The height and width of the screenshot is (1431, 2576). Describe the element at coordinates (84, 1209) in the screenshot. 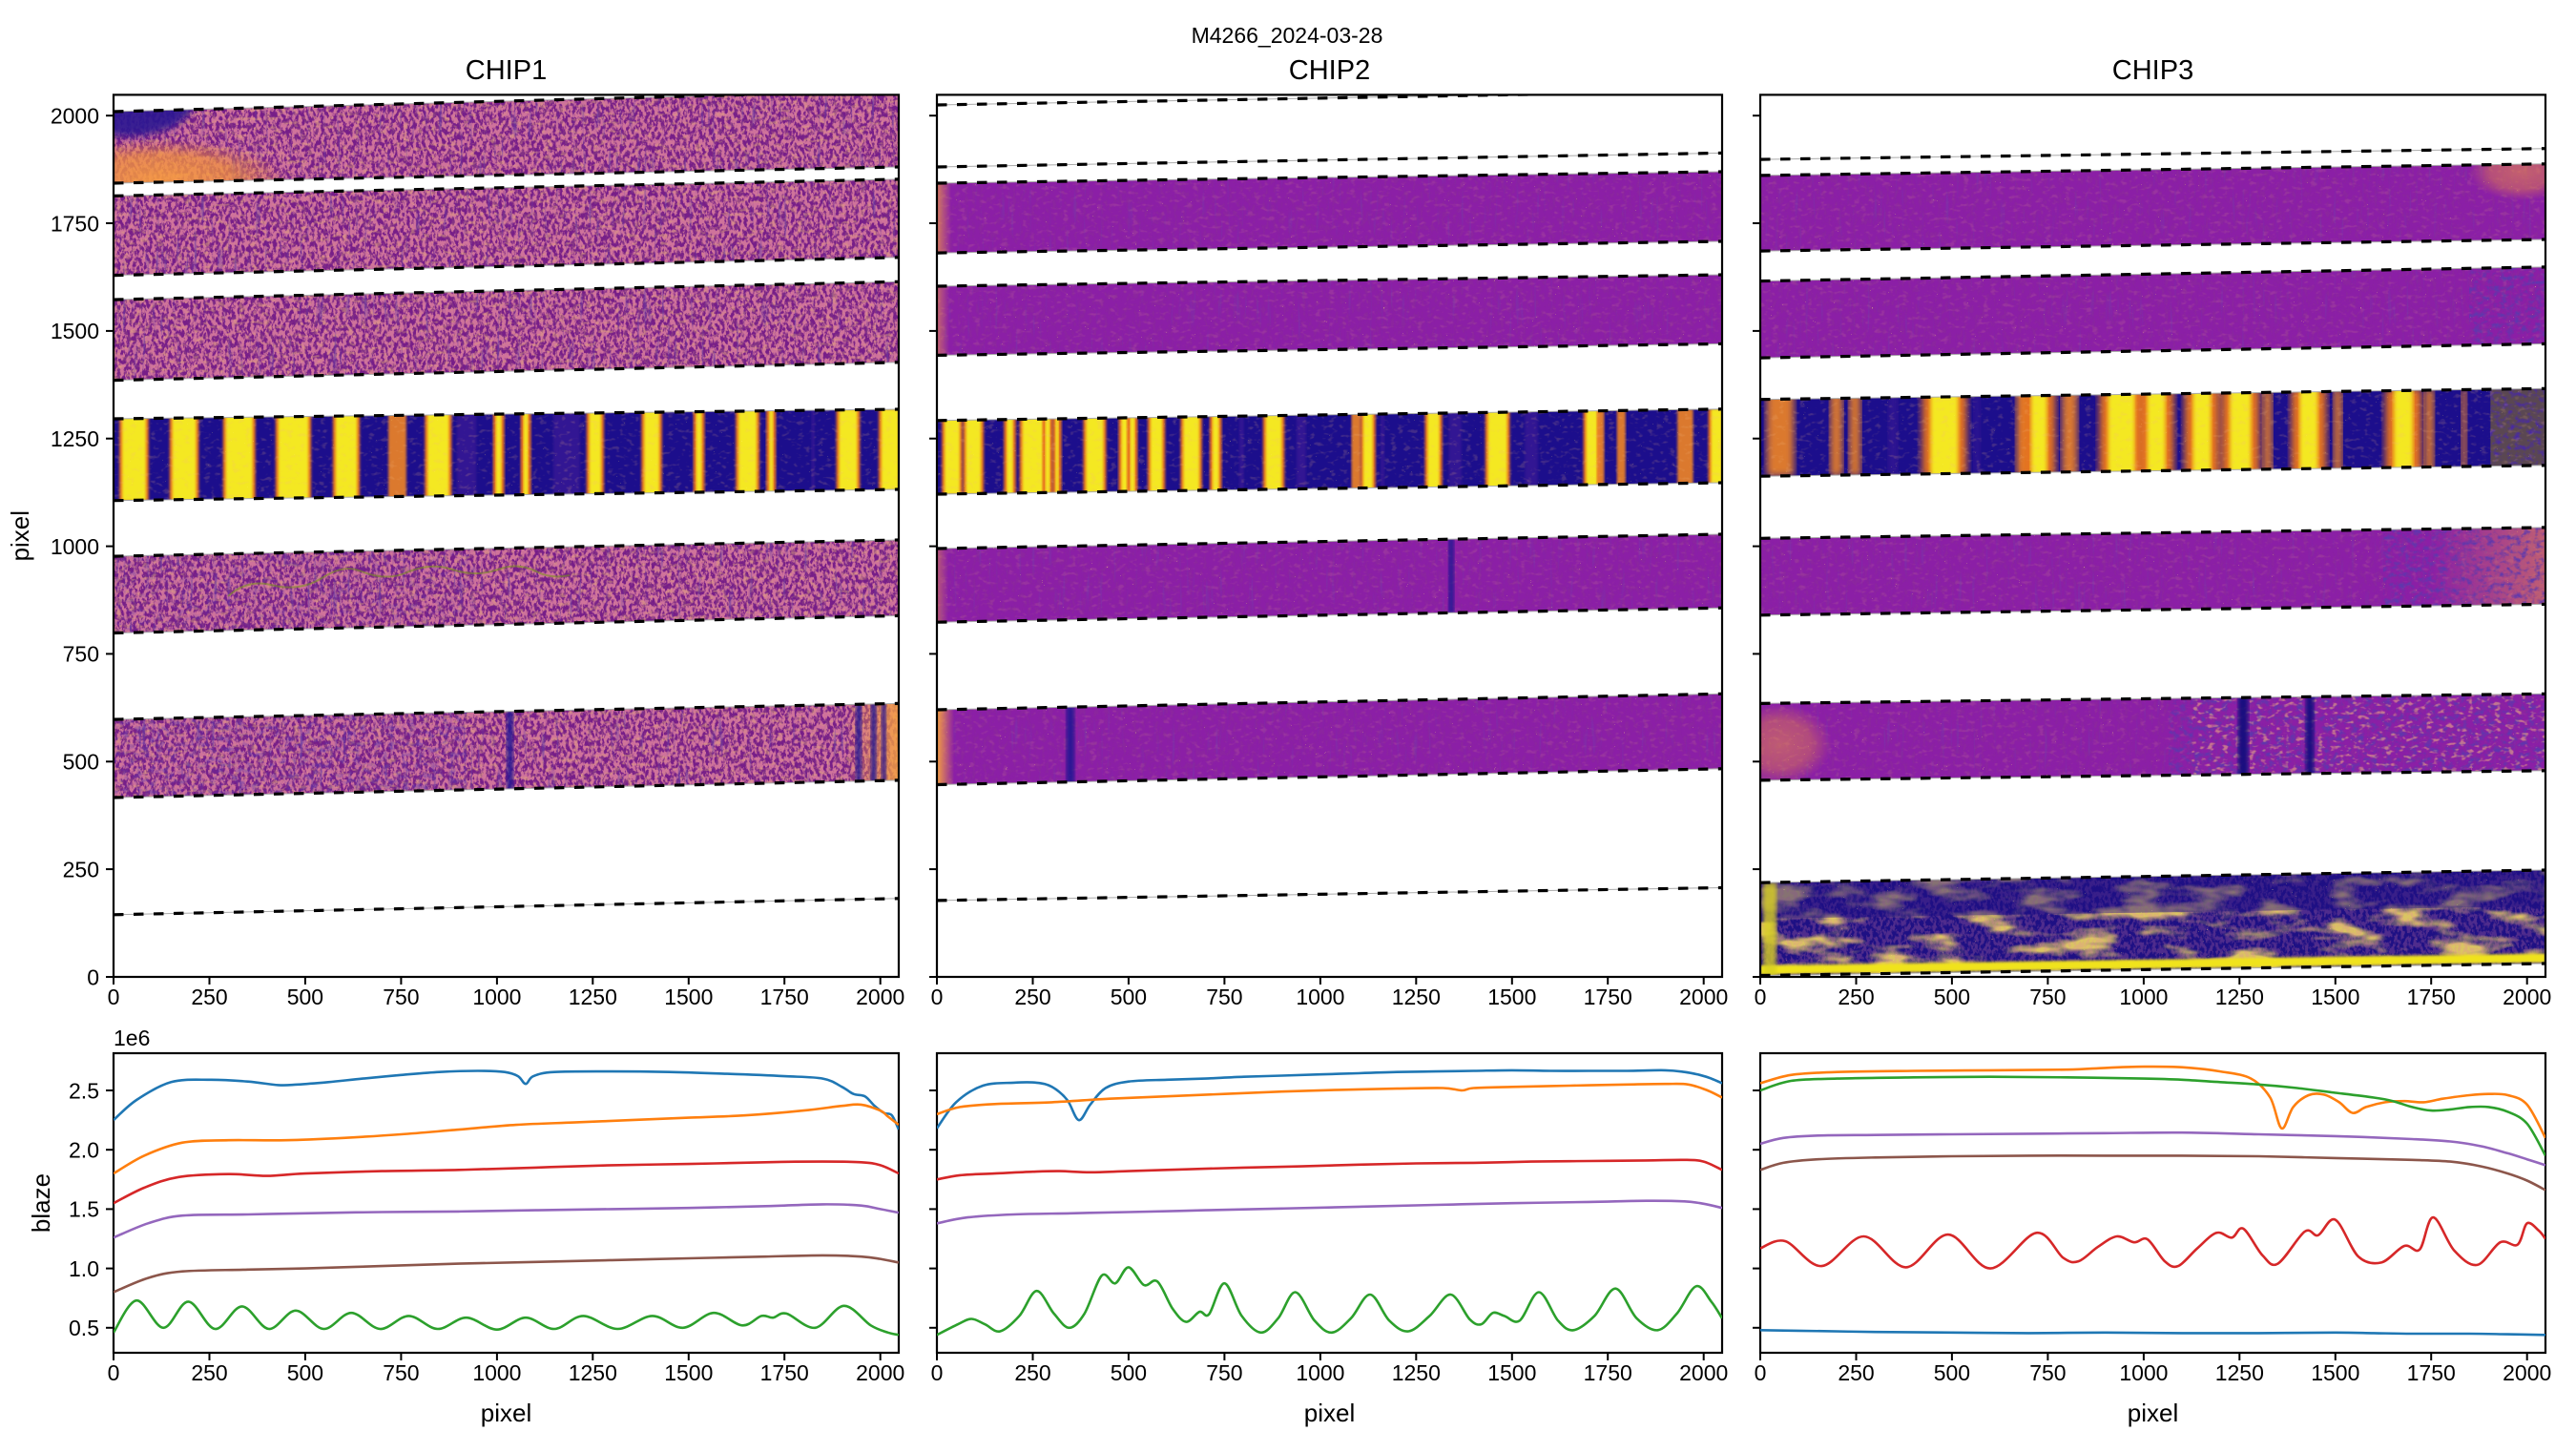

I see `svg-text: 1.5` at that location.